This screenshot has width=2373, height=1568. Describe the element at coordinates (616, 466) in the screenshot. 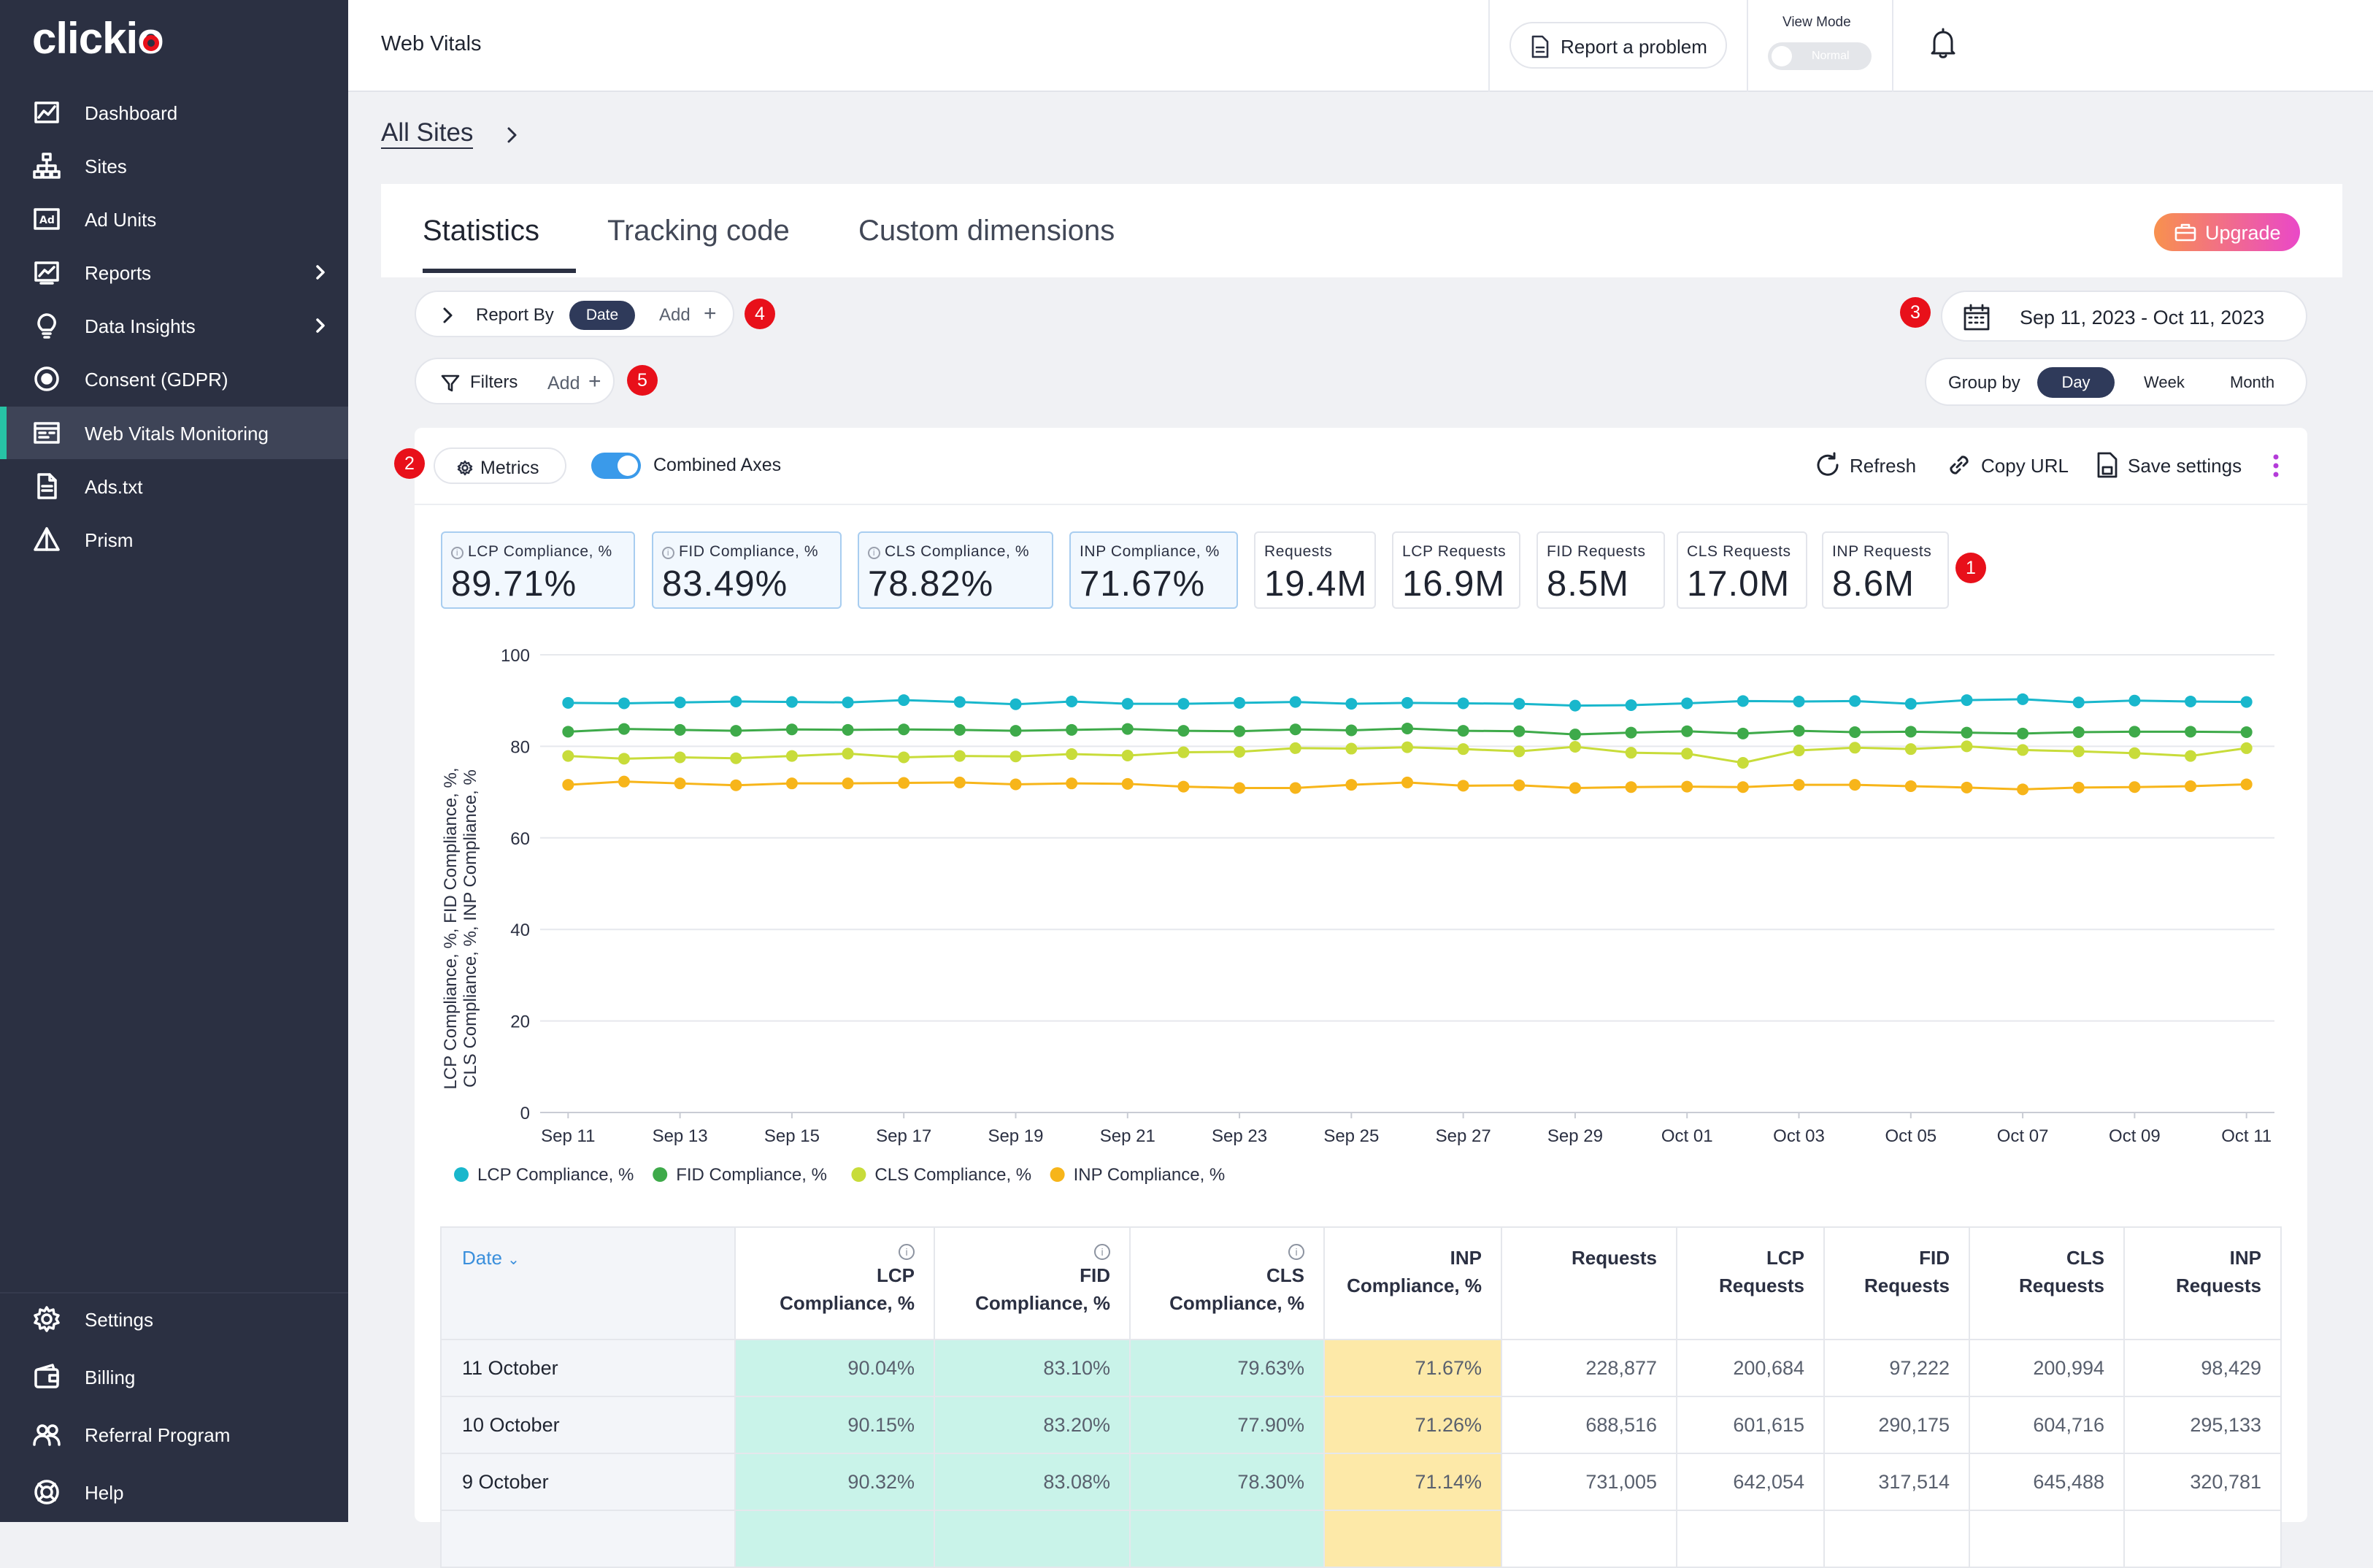

I see `combined-axes-toggle` at that location.